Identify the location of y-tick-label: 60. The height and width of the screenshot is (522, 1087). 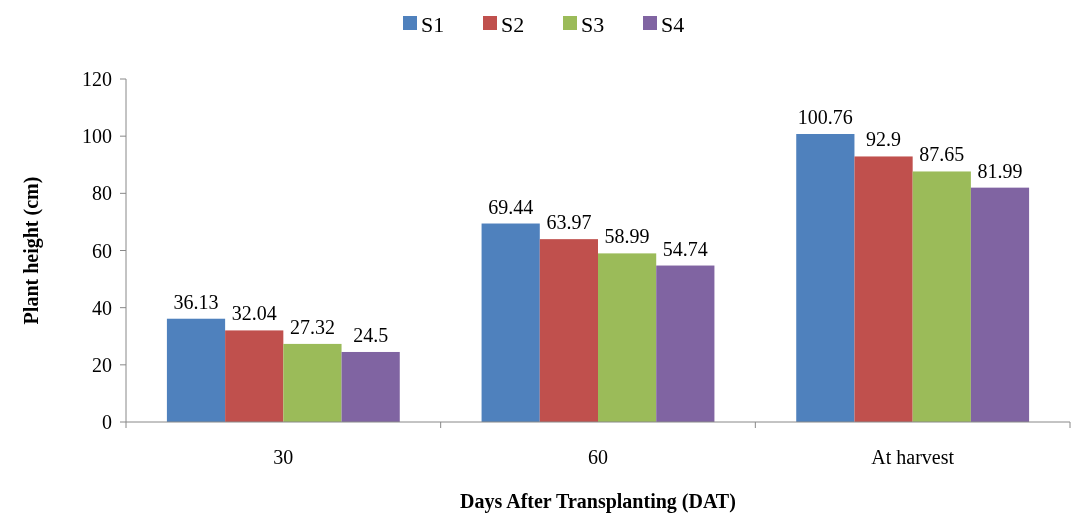
(102, 250).